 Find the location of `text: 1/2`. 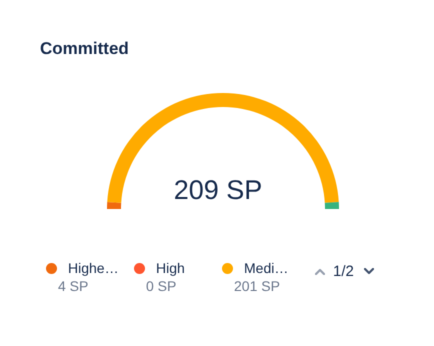

text: 1/2 is located at coordinates (343, 271).